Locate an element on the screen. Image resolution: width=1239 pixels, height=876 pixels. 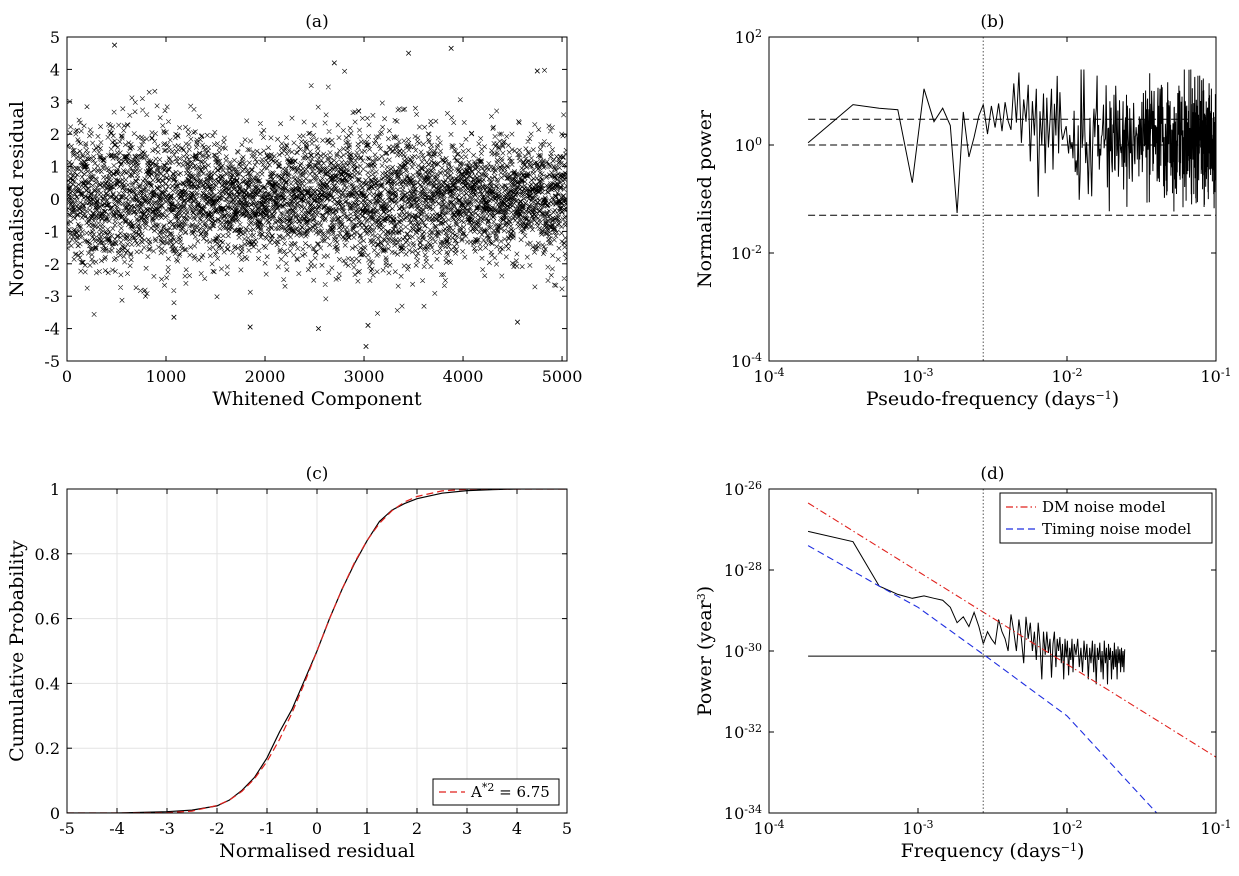
y-tick-label: 2 is located at coordinates (55, 134).